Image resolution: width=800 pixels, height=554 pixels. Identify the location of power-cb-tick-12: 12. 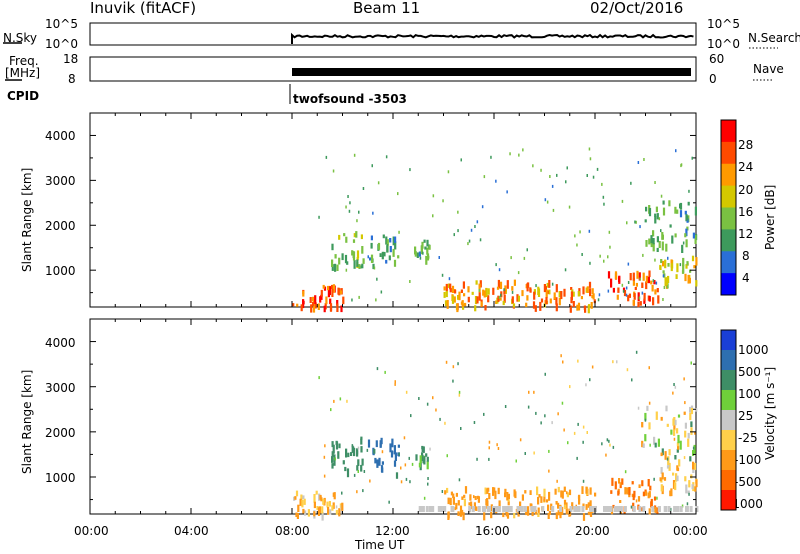
(746, 234).